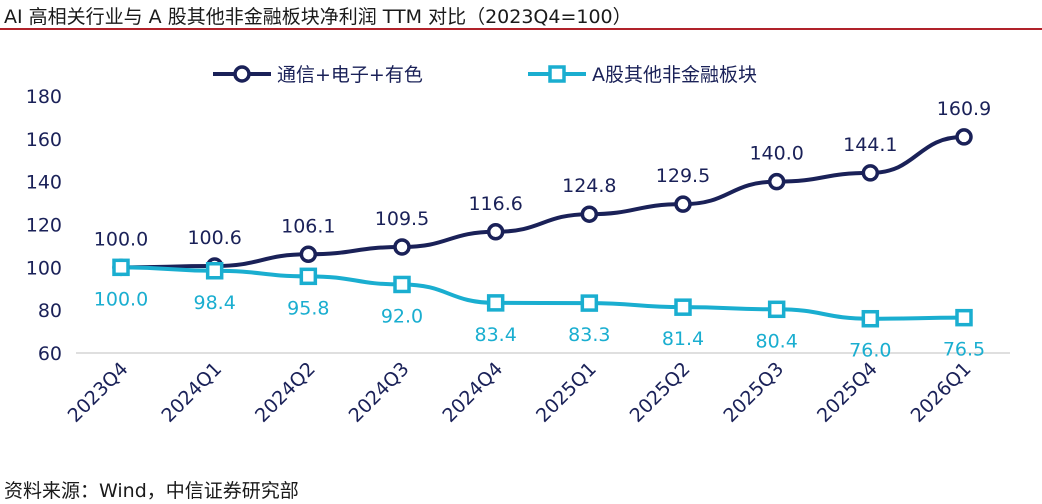  What do you see at coordinates (566, 392) in the screenshot?
I see `x-tick-label: 2025Q1` at bounding box center [566, 392].